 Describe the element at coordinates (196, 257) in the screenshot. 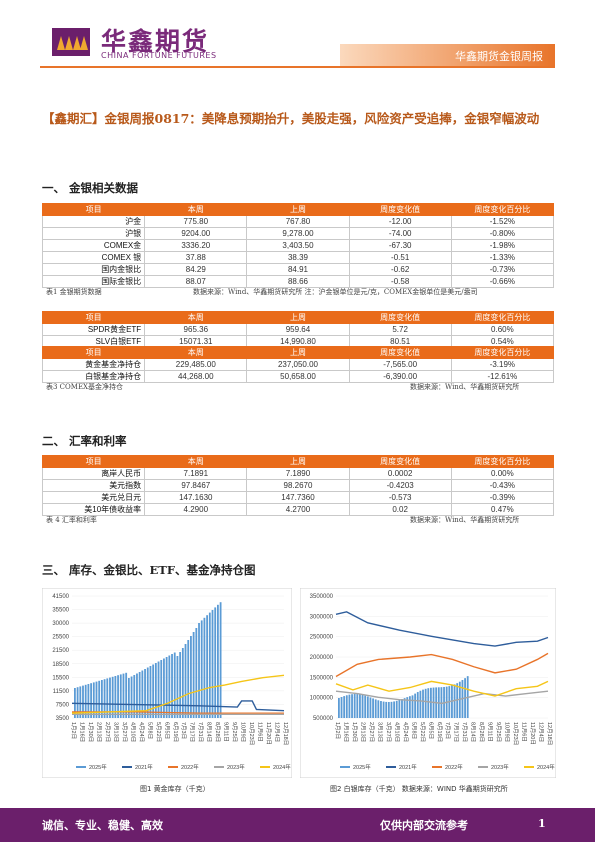

I see `table-cell: 37.88` at that location.